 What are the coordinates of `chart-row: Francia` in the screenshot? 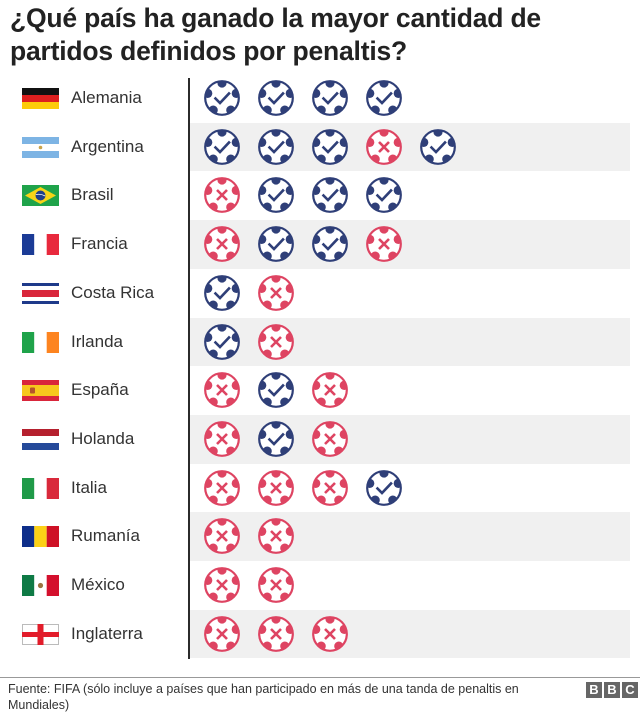 It's located at (320, 244).